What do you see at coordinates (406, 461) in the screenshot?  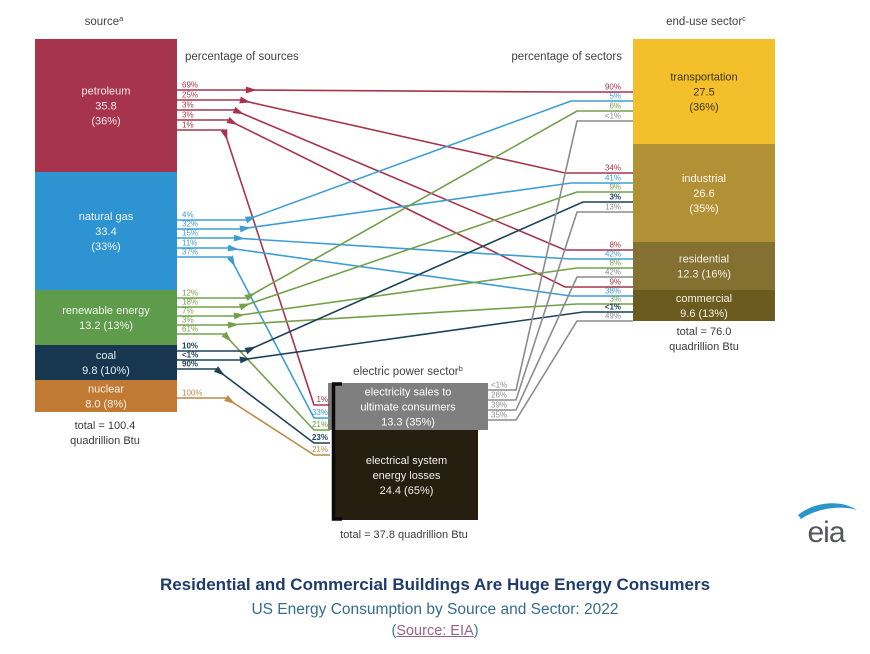 I see `electric-box-label-losses: electrical system` at bounding box center [406, 461].